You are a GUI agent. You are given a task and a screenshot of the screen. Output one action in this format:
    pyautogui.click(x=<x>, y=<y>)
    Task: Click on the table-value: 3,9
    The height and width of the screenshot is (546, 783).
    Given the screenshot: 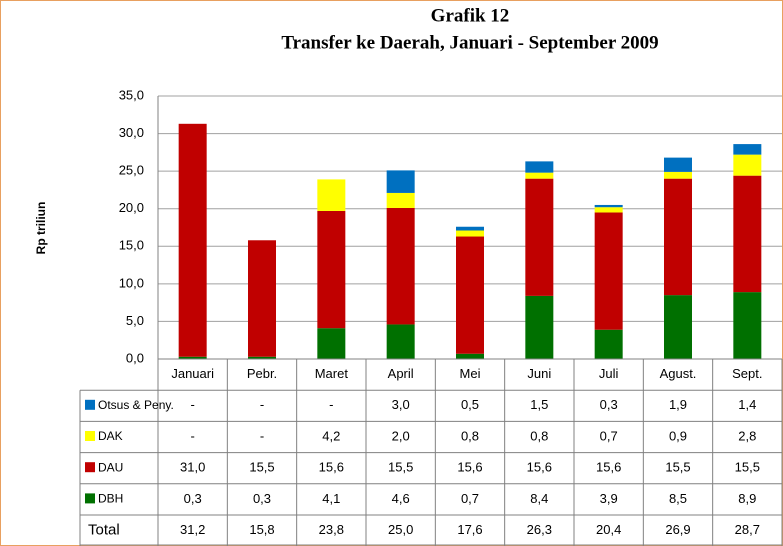 What is the action you would take?
    pyautogui.click(x=609, y=498)
    